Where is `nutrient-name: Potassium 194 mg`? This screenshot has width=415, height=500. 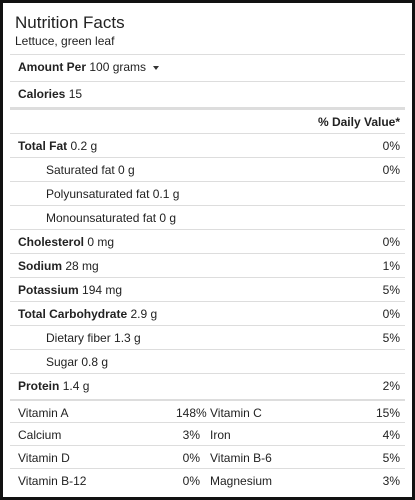
nutrient-name: Potassium 194 mg is located at coordinates (70, 290).